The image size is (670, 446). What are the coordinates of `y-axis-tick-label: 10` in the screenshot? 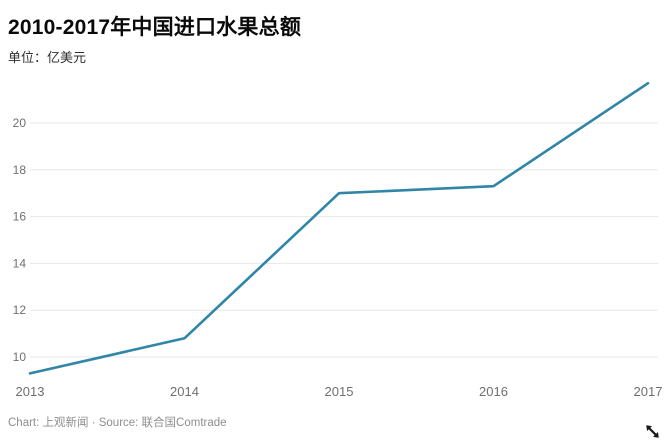 It's located at (20, 357).